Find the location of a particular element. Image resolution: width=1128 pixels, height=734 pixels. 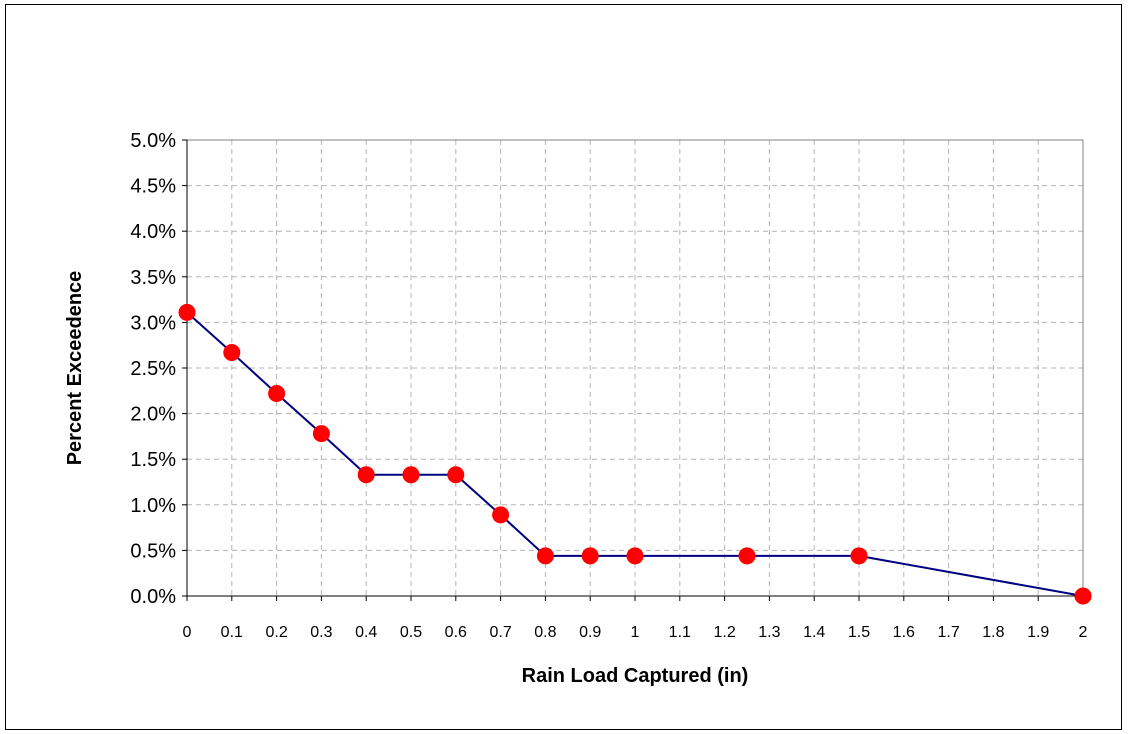

x-tick-label: 1.2 is located at coordinates (724, 632).